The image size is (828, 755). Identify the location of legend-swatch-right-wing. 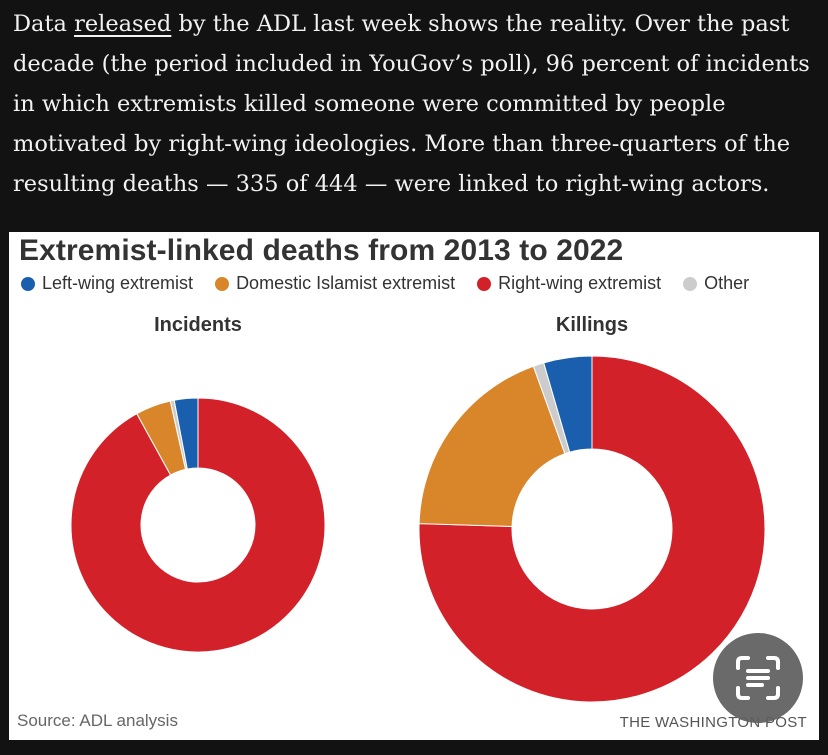
(484, 283).